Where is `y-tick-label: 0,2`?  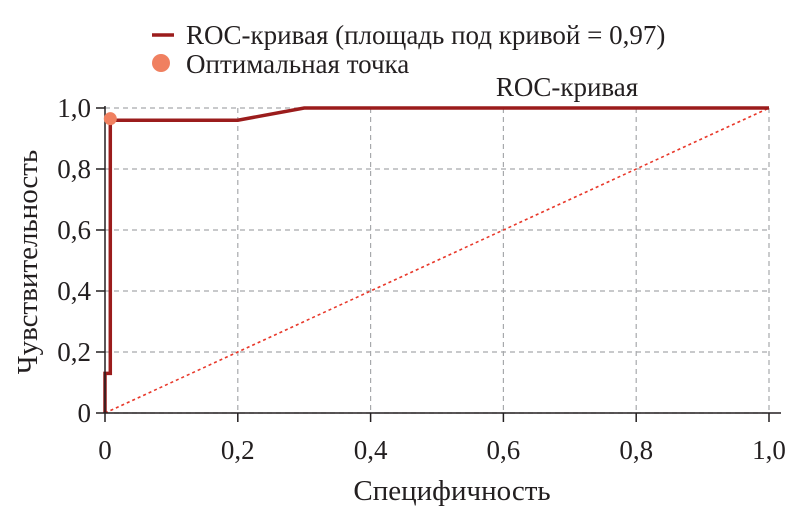 y-tick-label: 0,2 is located at coordinates (74, 352).